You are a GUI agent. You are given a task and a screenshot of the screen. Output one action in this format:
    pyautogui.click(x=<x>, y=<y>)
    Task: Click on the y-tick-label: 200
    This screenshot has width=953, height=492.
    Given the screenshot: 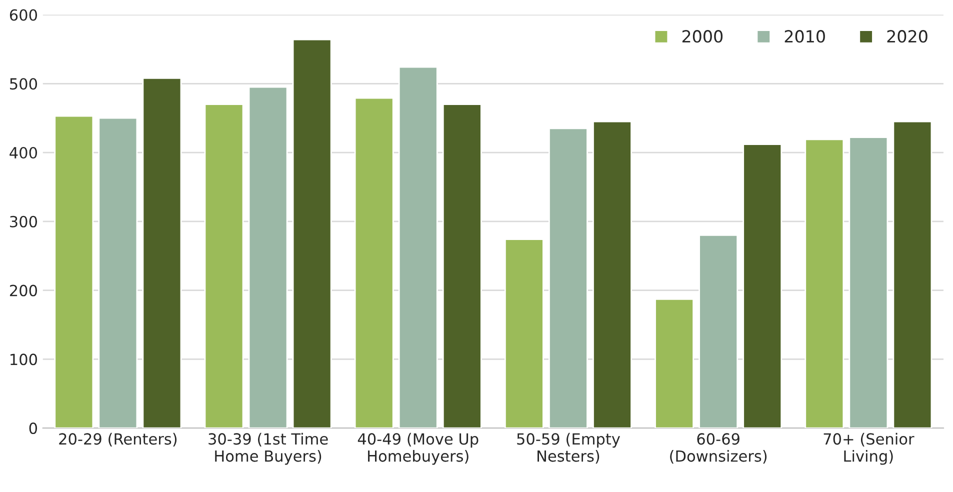 What is the action you would take?
    pyautogui.click(x=24, y=290)
    